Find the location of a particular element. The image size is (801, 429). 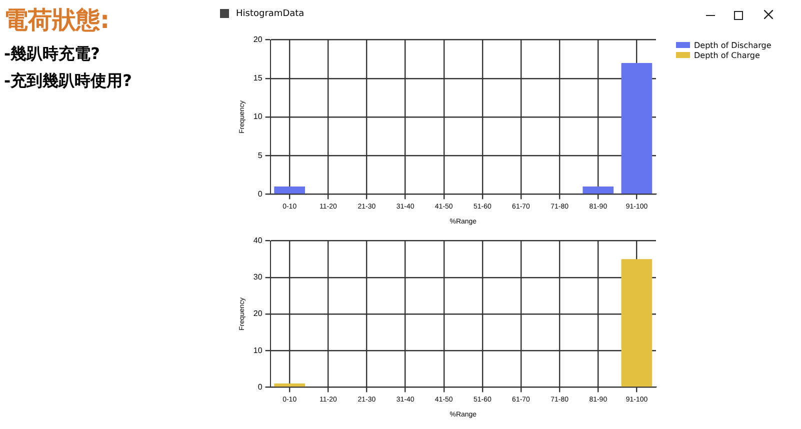

text: -幾趴時充電? is located at coordinates (52, 54).